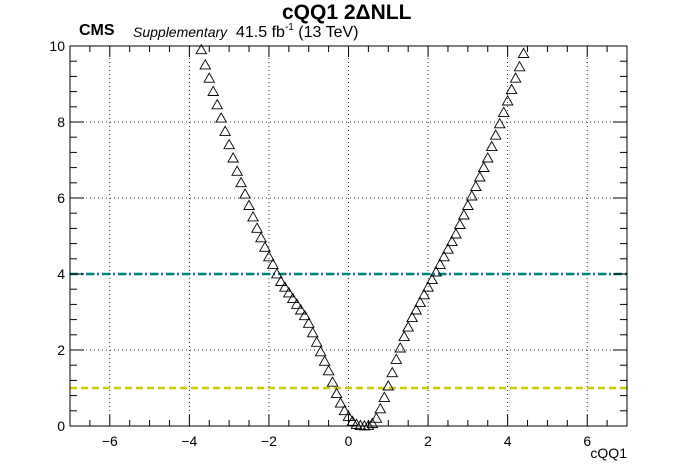 The height and width of the screenshot is (472, 696). What do you see at coordinates (61, 198) in the screenshot?
I see `y-tick-label: 6` at bounding box center [61, 198].